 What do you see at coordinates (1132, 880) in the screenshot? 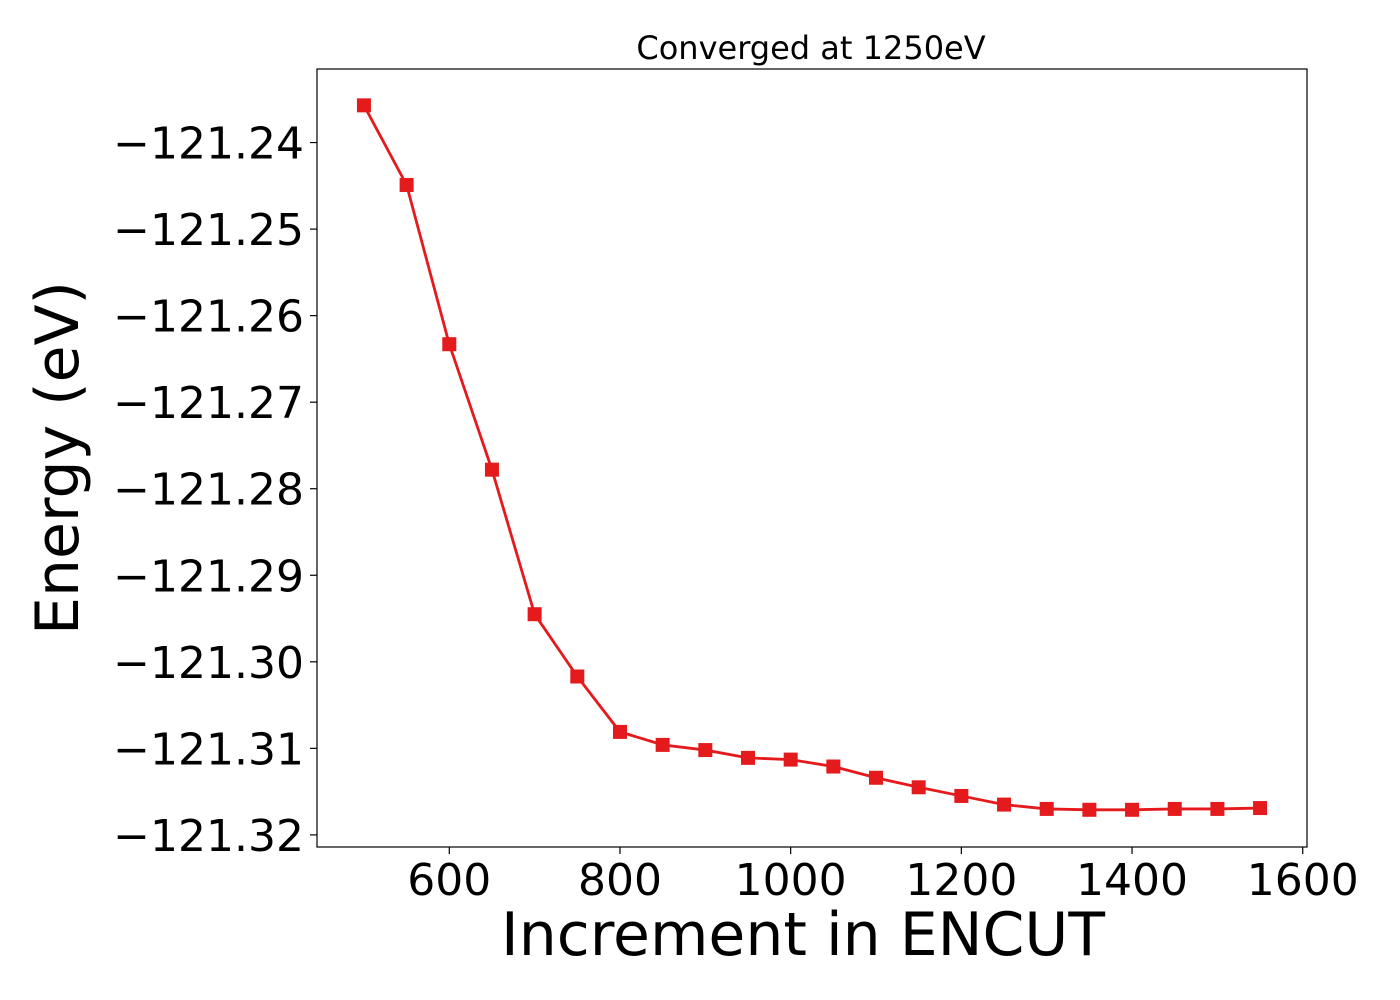
I see `x-tick-label: 1400` at bounding box center [1132, 880].